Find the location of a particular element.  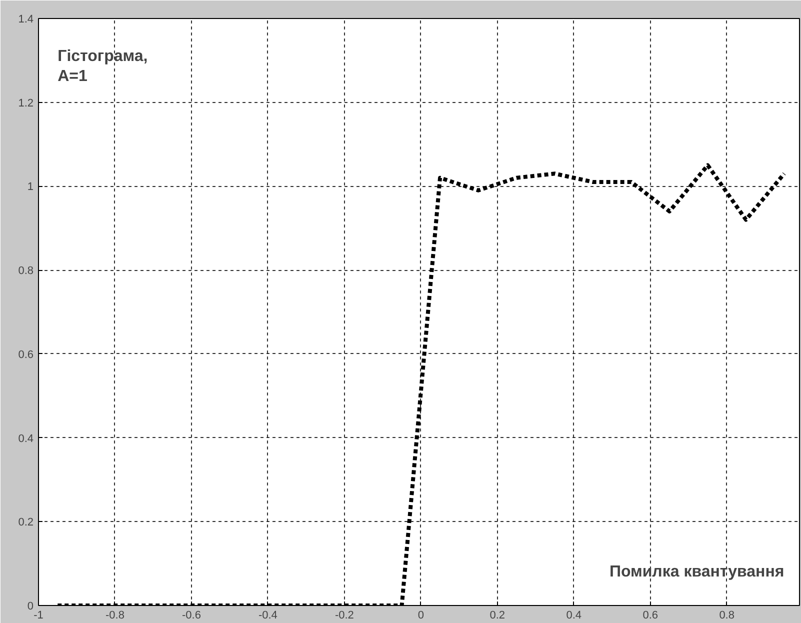

x-tick-label: 0 is located at coordinates (421, 616).